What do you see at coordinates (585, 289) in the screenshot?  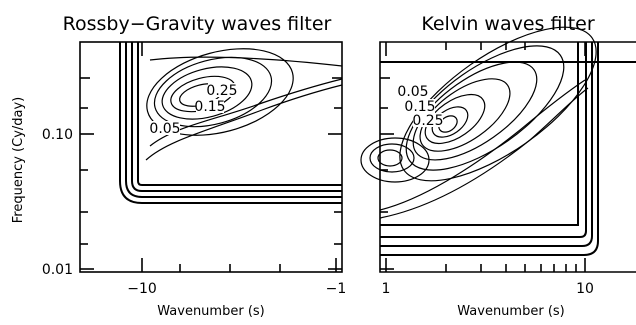 I see `x-tick-label: 10` at bounding box center [585, 289].